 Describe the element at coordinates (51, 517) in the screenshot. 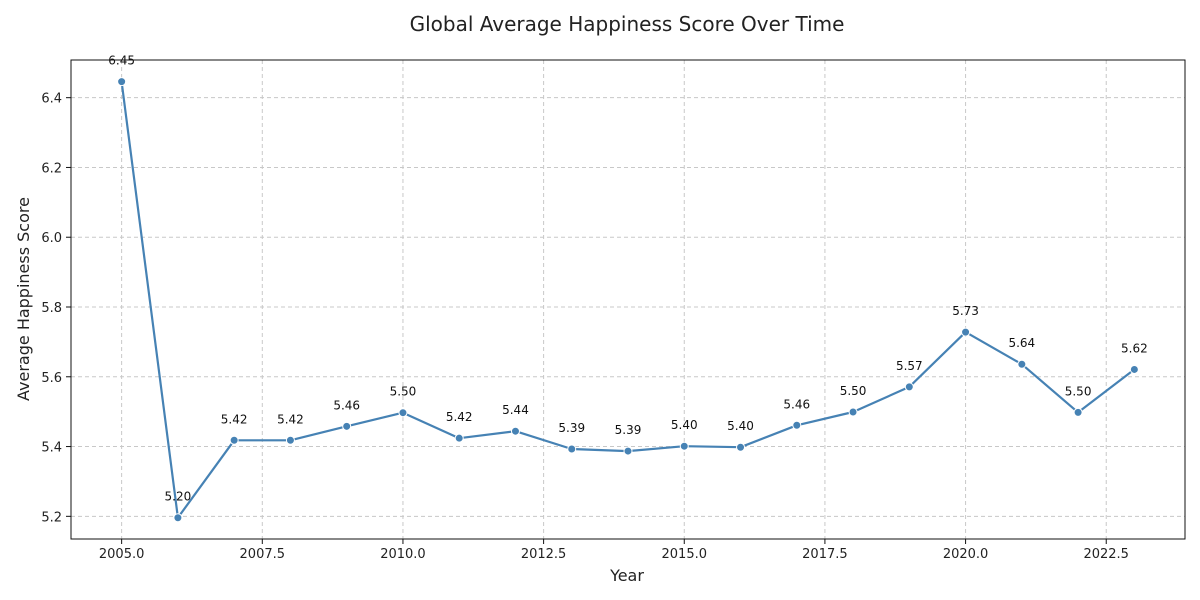

I see `y-tick-label: 5.2` at that location.